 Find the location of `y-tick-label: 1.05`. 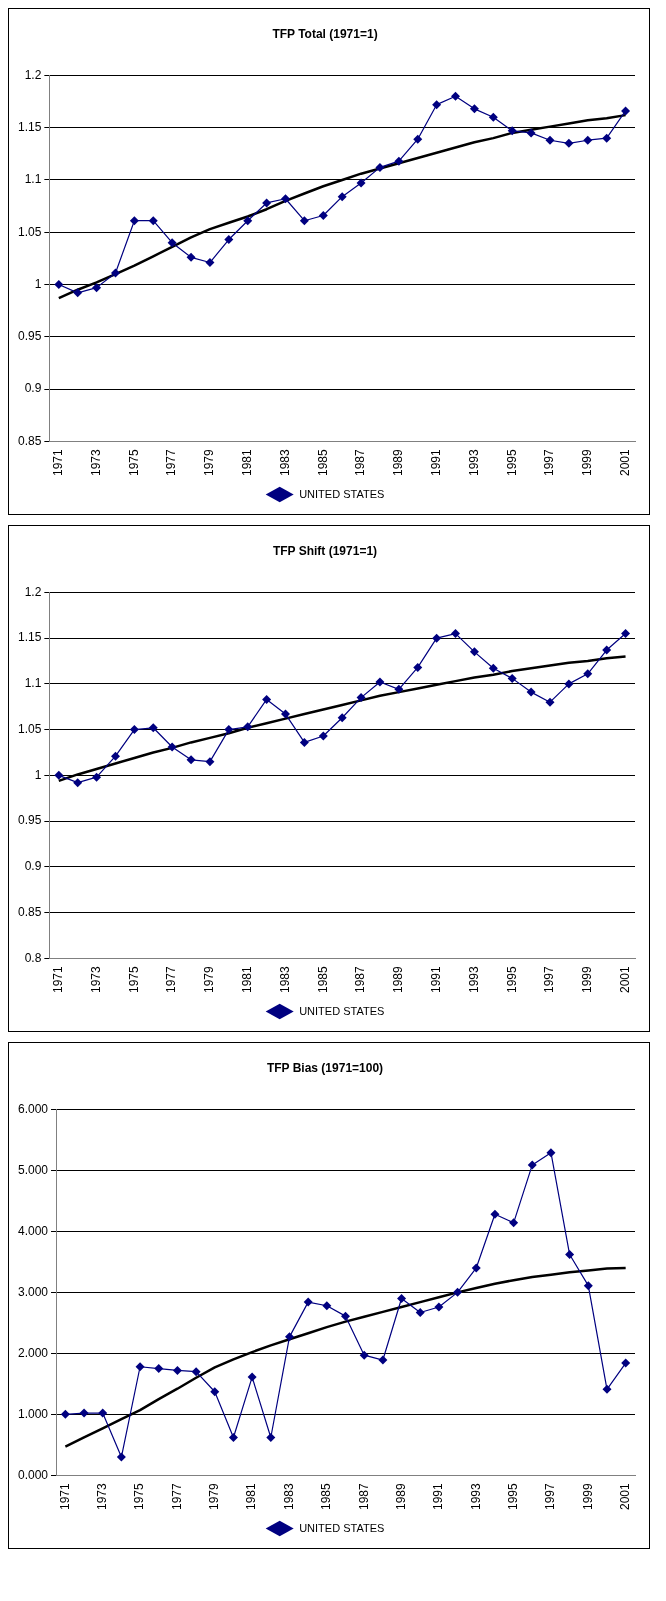

y-tick-label: 1.05 is located at coordinates (30, 231).